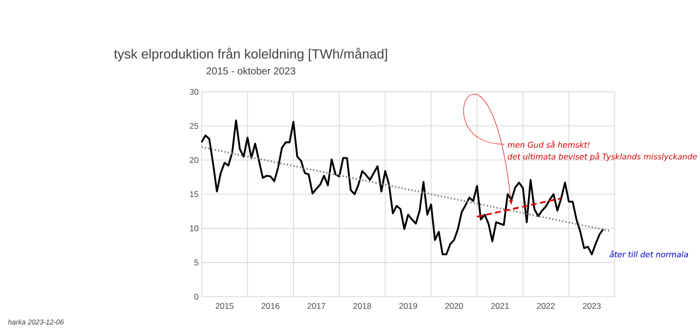 This screenshot has height=332, width=700. What do you see at coordinates (225, 305) in the screenshot?
I see `x-tick-label: 2015` at bounding box center [225, 305].